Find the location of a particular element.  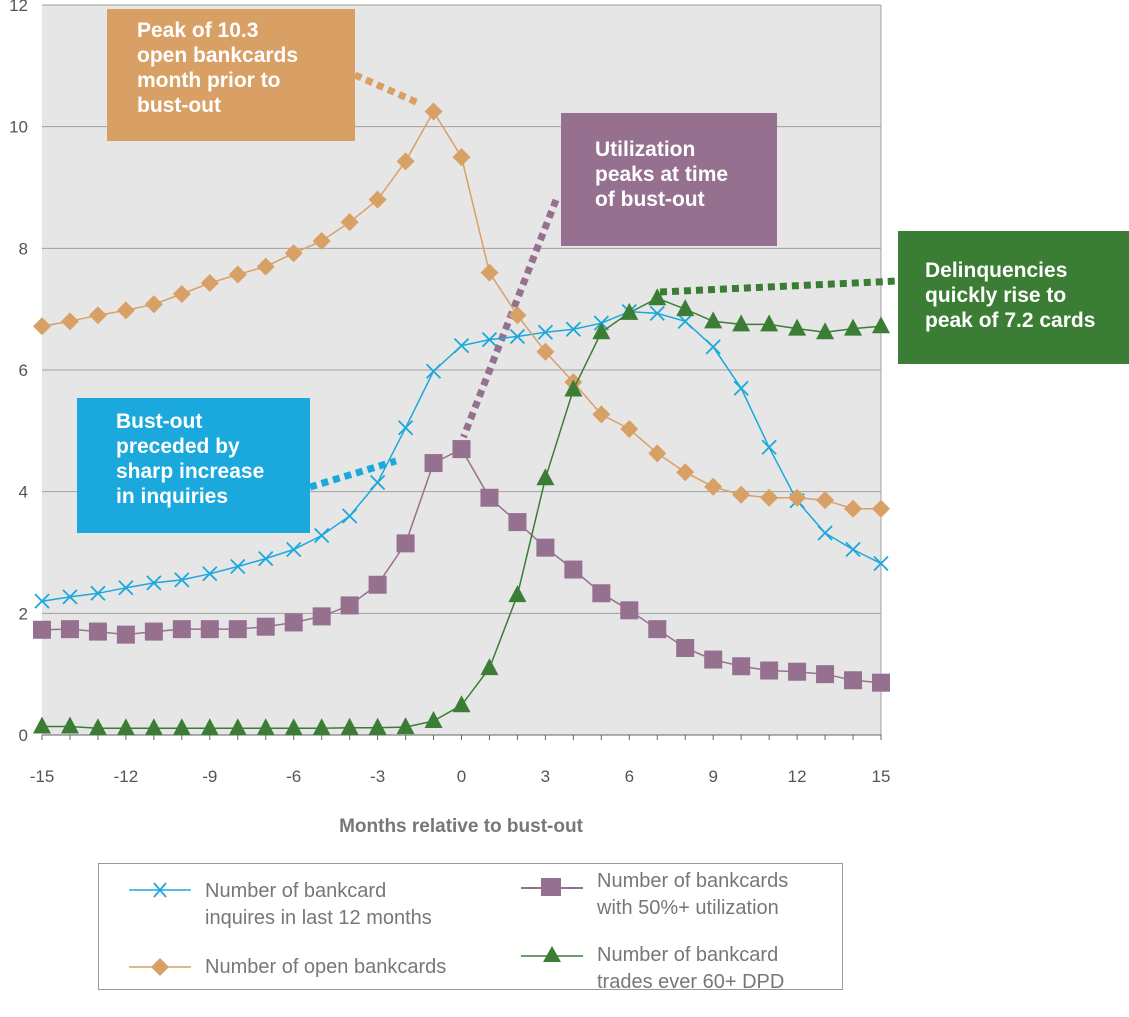

x-tick-label: 6 is located at coordinates (629, 776).